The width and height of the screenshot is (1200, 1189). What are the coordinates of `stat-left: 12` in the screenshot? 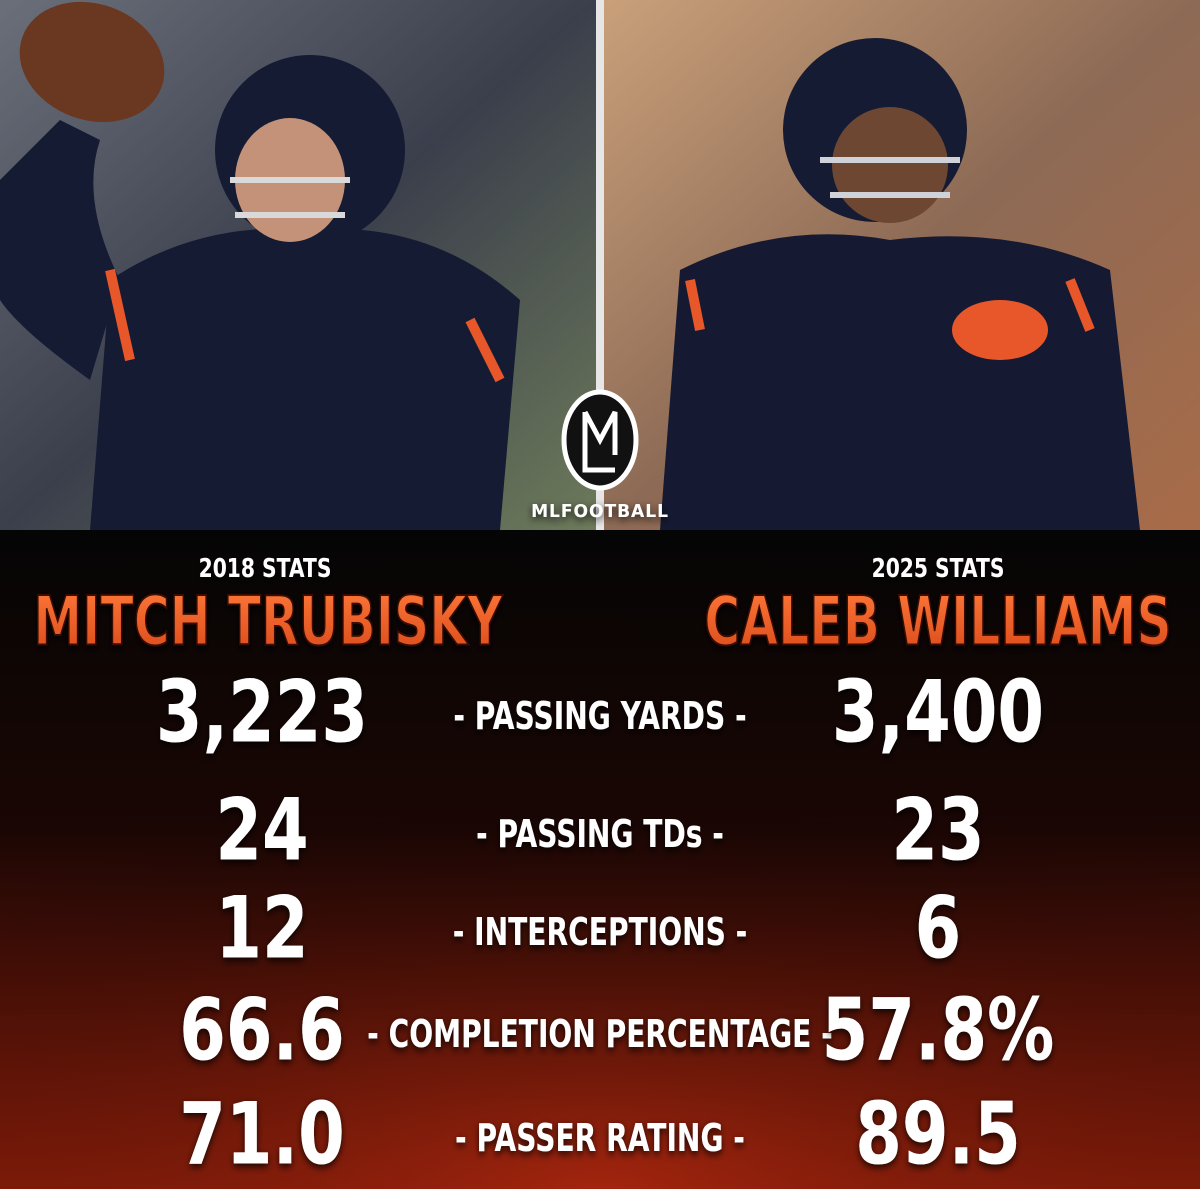 It's located at (261, 928).